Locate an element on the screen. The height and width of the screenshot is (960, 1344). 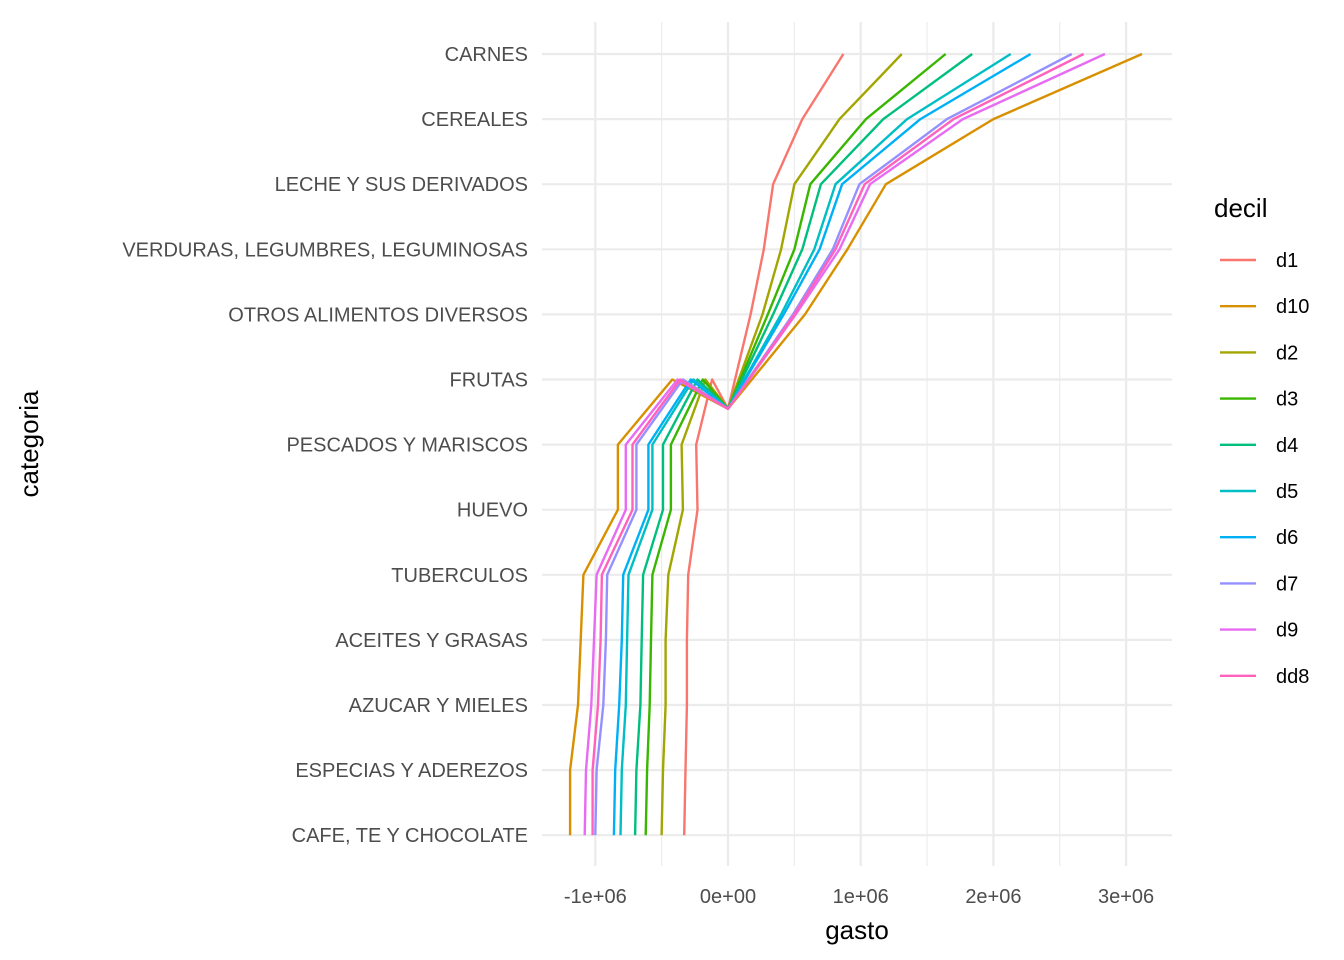
legend-label: d7 is located at coordinates (1287, 584).